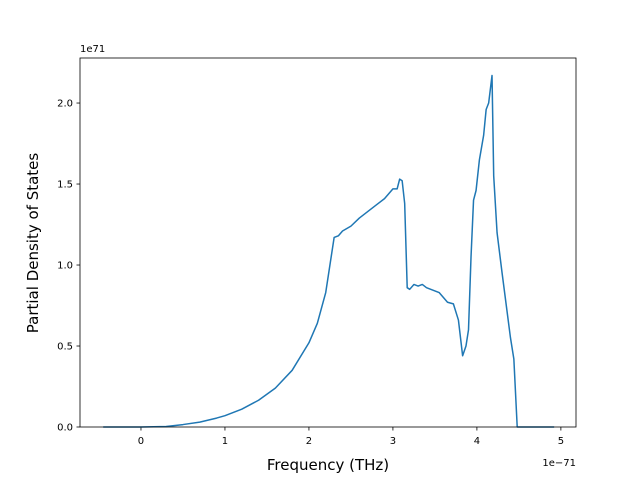 The width and height of the screenshot is (640, 480). What do you see at coordinates (65, 428) in the screenshot?
I see `y-tick-label: 0.0` at bounding box center [65, 428].